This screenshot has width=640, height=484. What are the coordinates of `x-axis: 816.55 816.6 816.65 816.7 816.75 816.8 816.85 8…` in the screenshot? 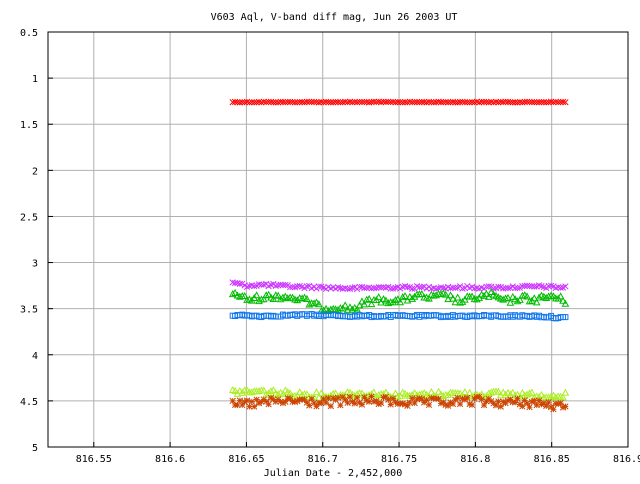 It's located at (358, 453).